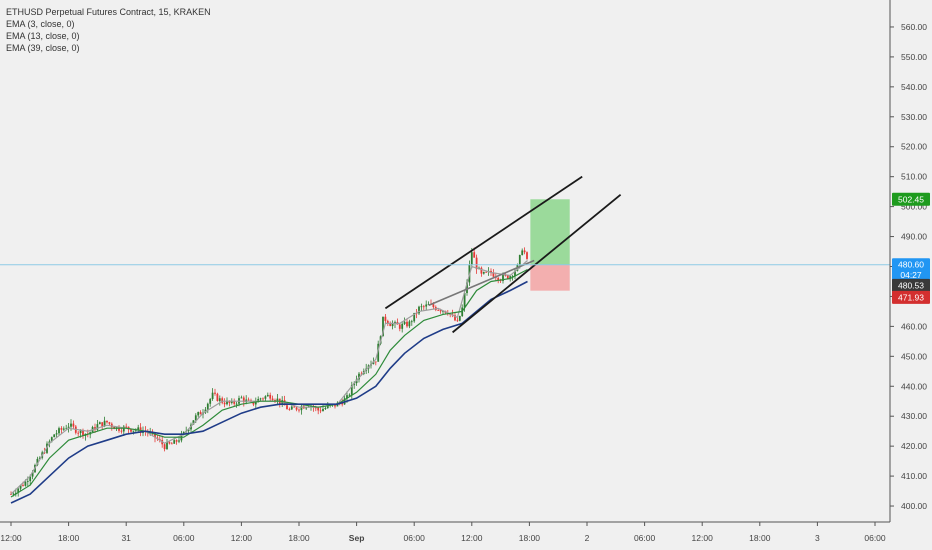 Image resolution: width=932 pixels, height=550 pixels. Describe the element at coordinates (43, 48) in the screenshot. I see `ema39-label: EMA (39, close, 0)` at that location.